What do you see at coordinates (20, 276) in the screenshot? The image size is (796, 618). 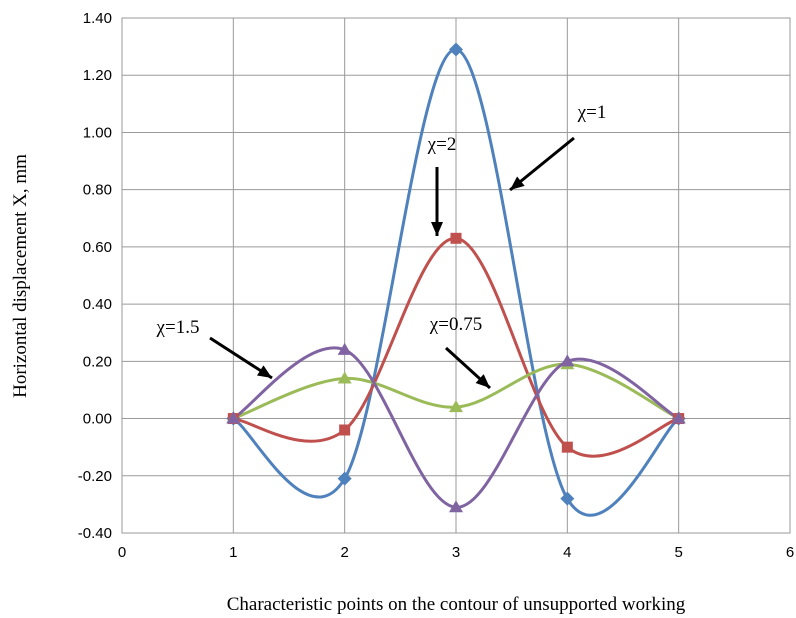 I see `y-axis-title: Horizontal displacement X, mm` at bounding box center [20, 276].